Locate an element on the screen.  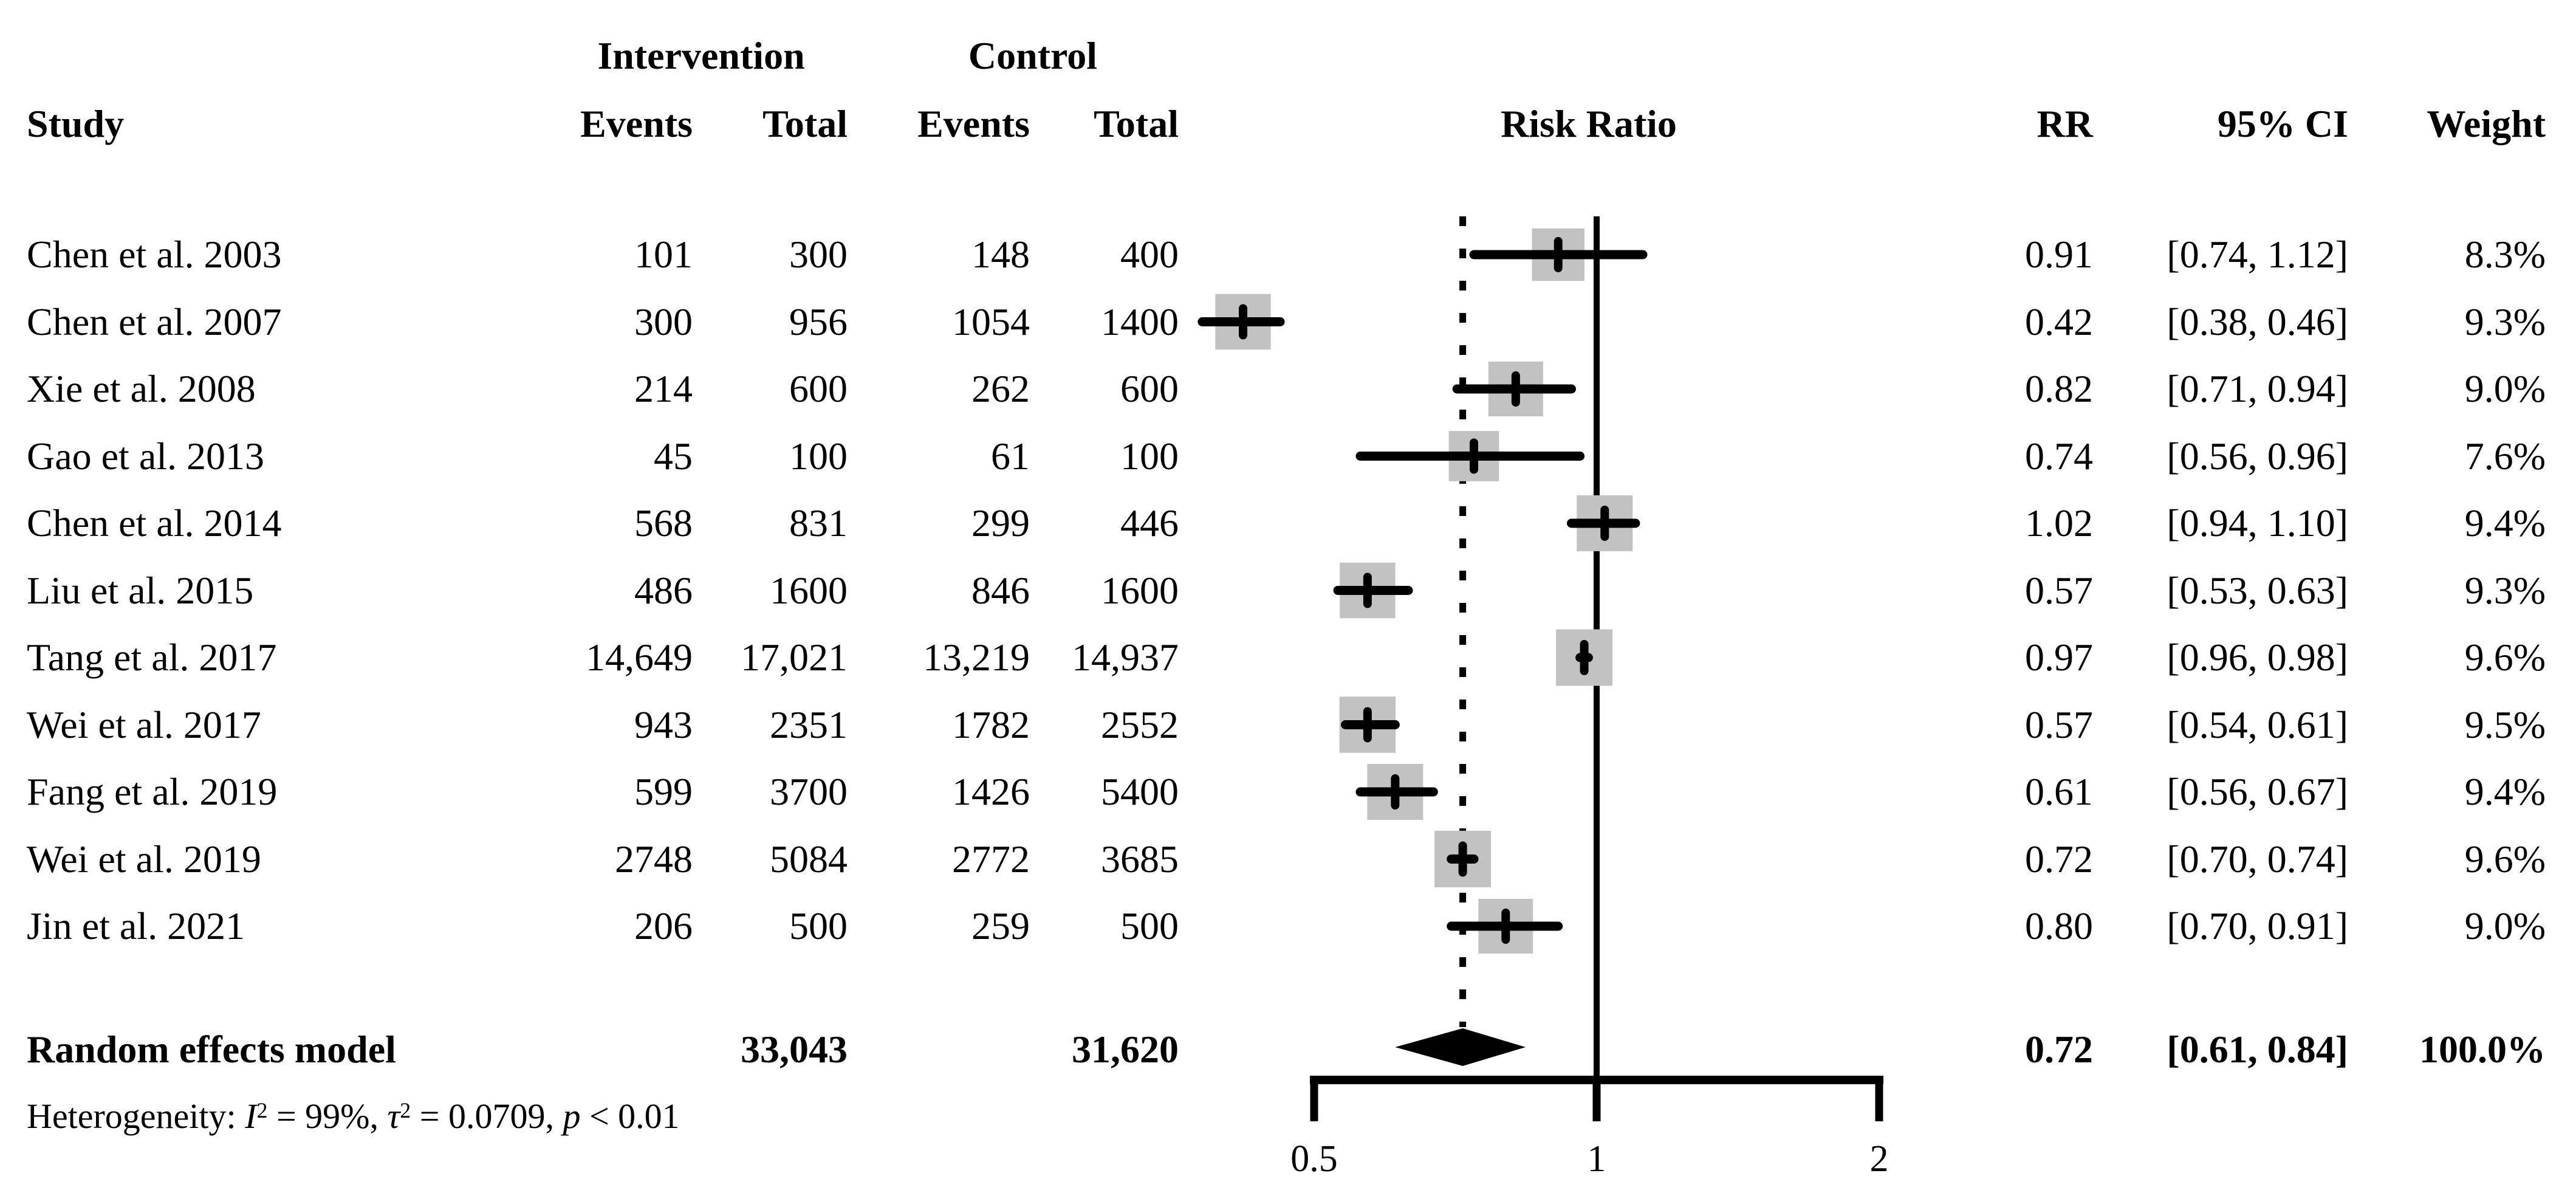
ci-value: [0.53, 0.63] is located at coordinates (2257, 590).